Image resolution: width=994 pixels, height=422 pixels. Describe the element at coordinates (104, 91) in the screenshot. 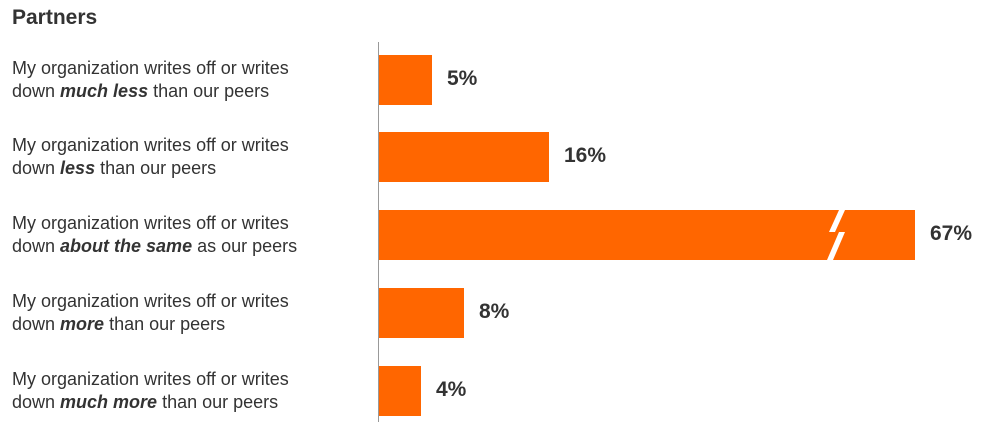

I see `category-label-emphasis: much less` at that location.